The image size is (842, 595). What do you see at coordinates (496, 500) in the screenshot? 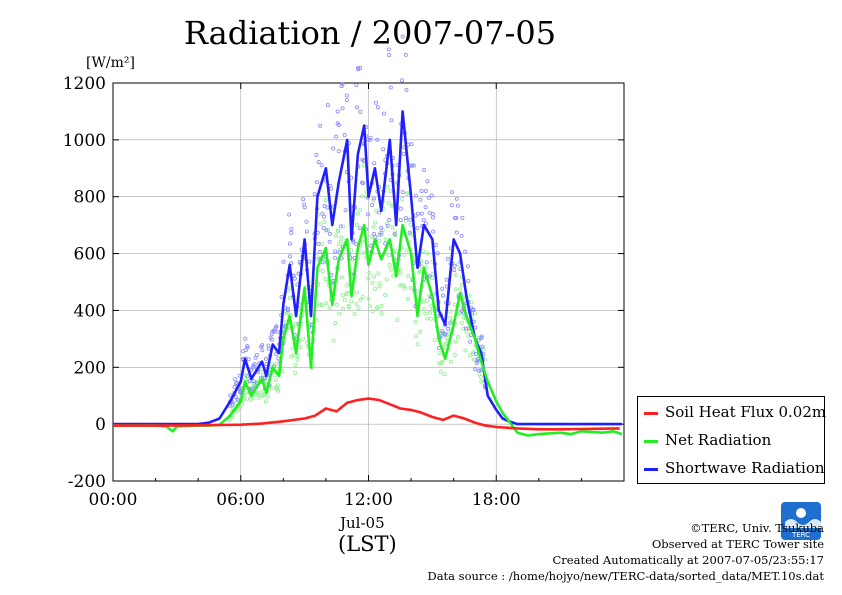
I see `x-tick-label: 18:00` at bounding box center [496, 500].